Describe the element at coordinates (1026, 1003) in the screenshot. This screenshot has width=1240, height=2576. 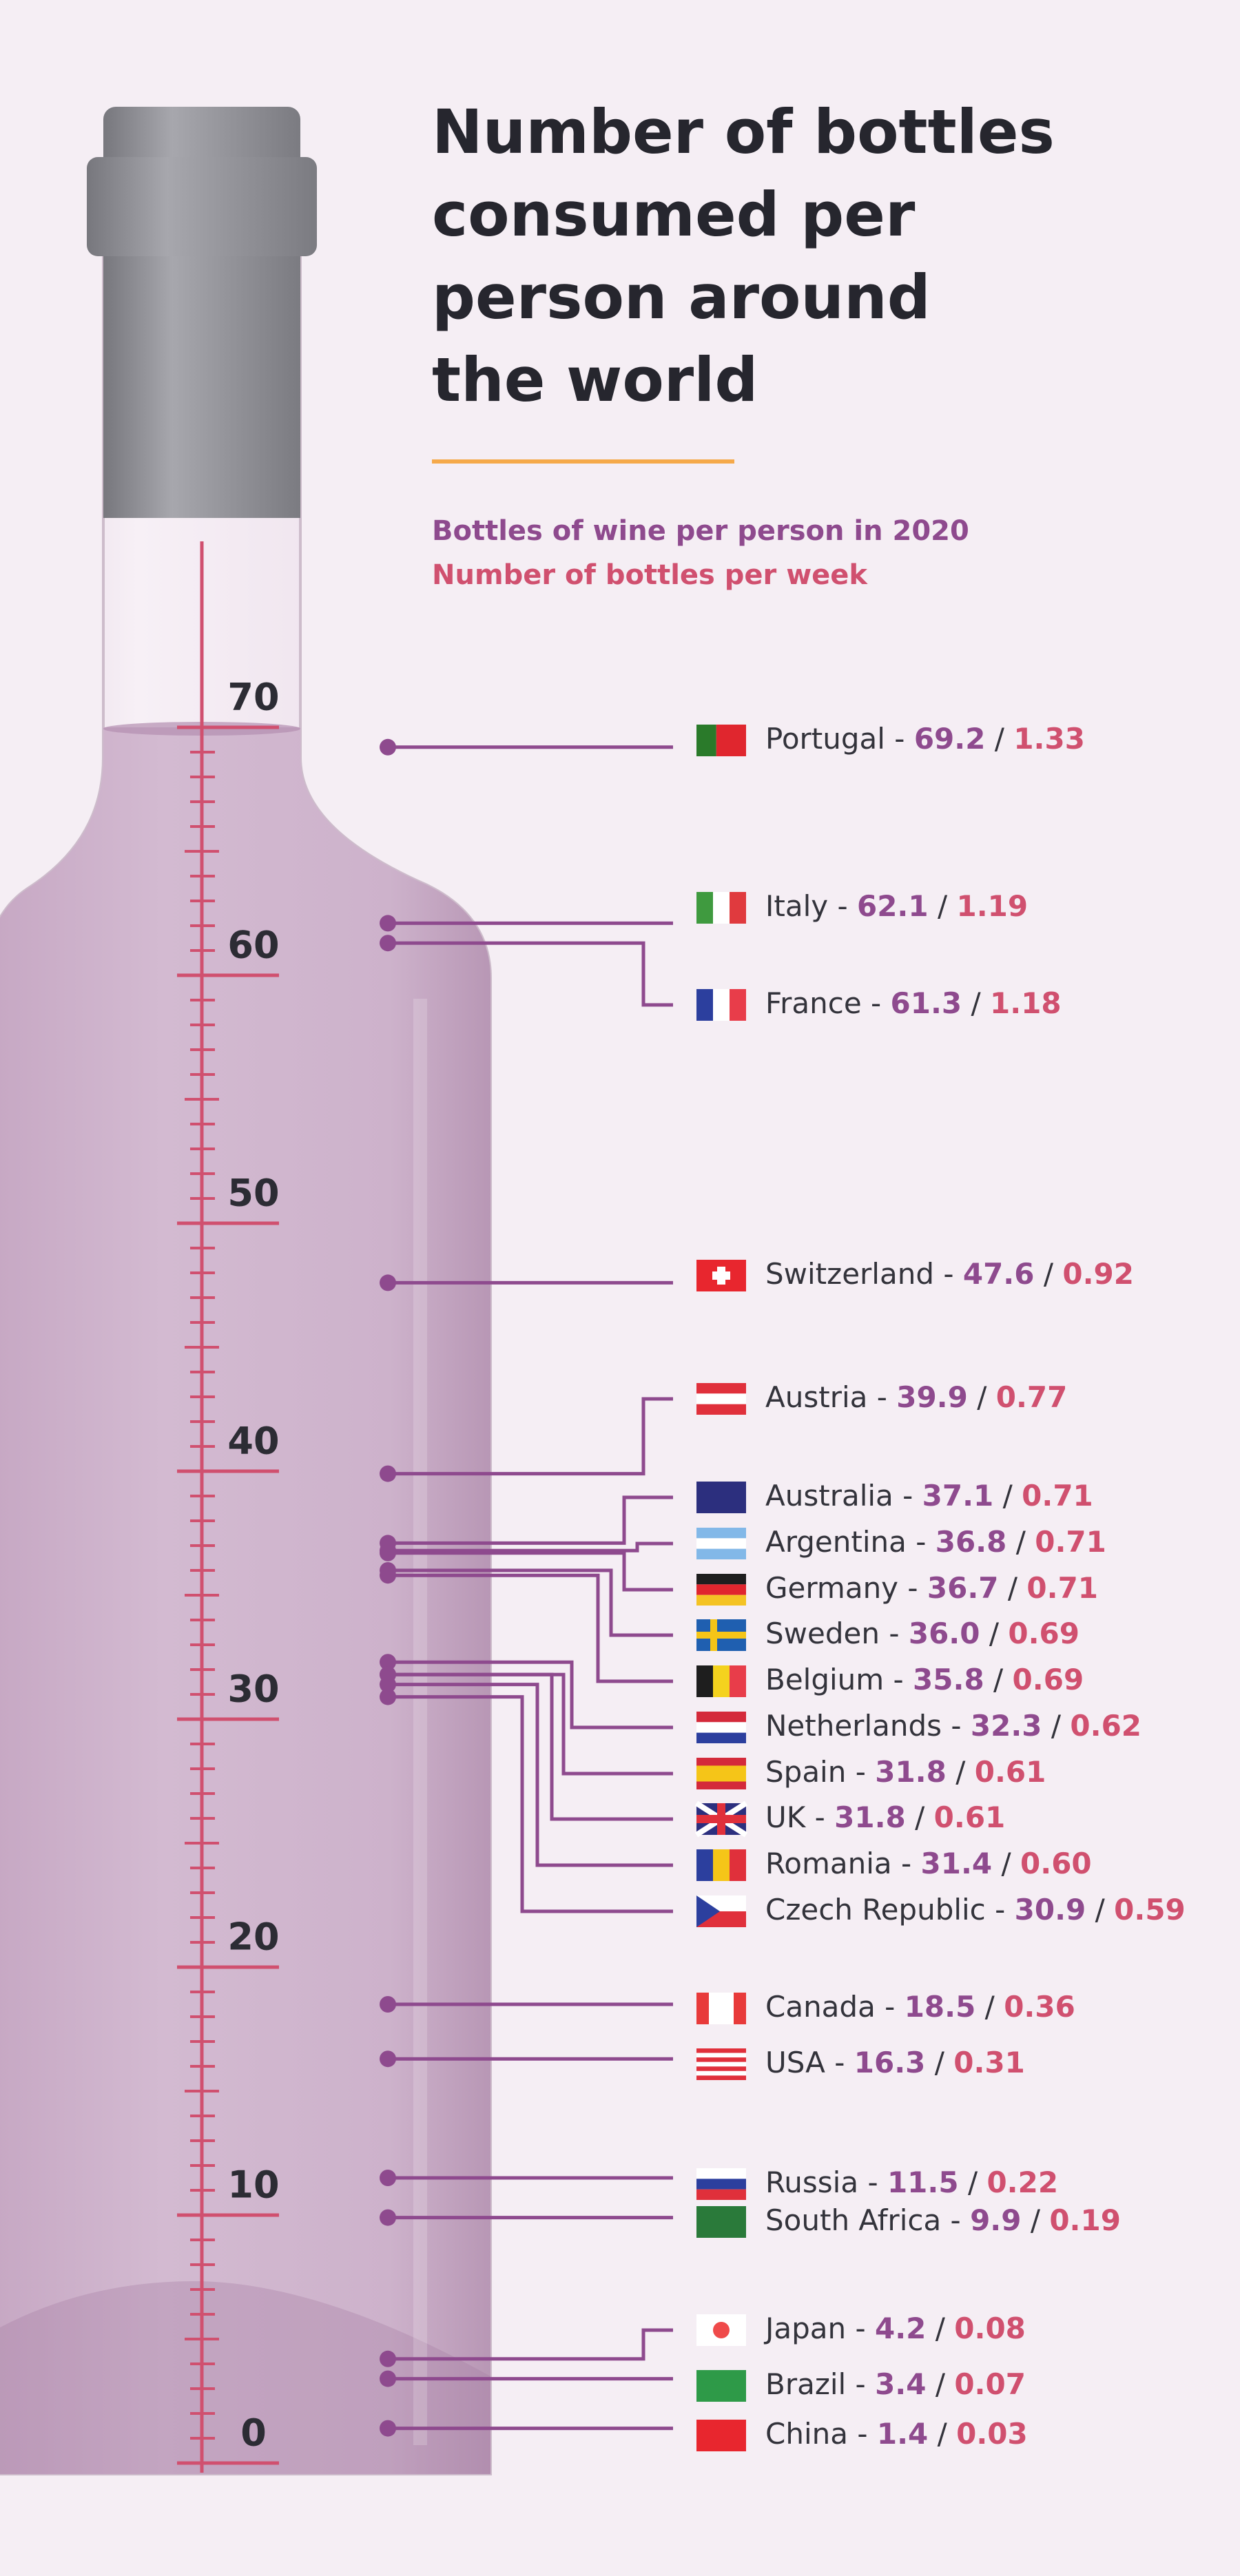
I see `value-label: 1.18` at that location.